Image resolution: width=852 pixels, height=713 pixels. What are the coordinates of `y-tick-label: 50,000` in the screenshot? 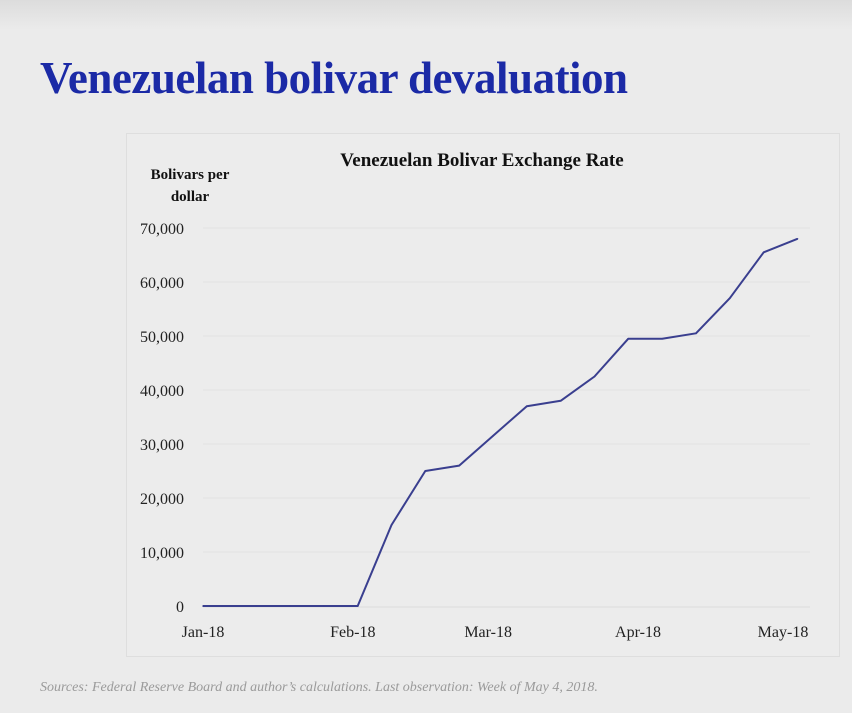 It's located at (162, 337).